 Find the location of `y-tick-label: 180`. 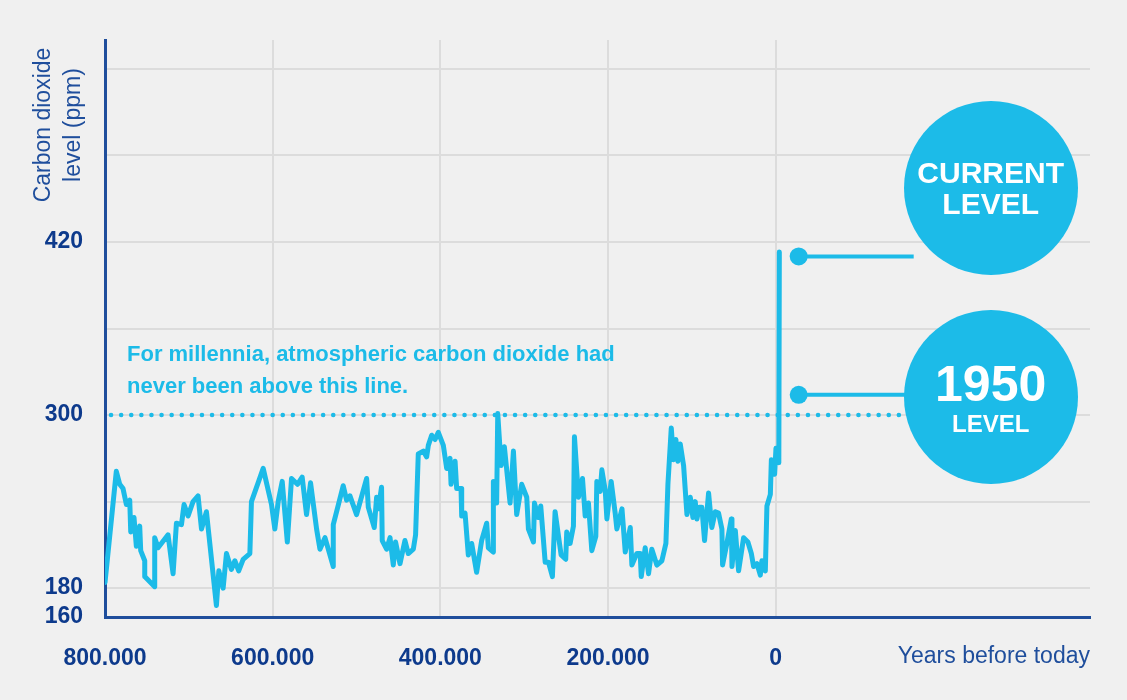

y-tick-label: 180 is located at coordinates (63, 586).